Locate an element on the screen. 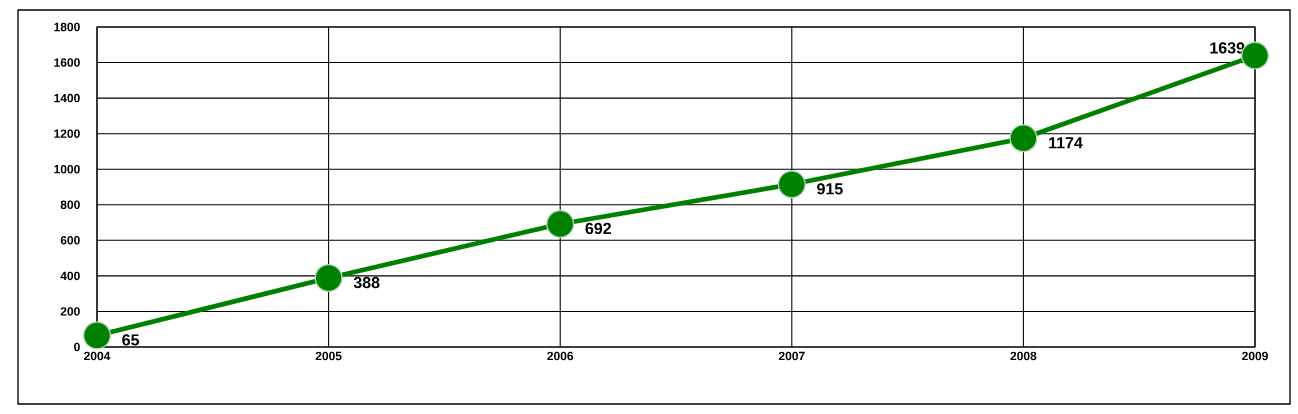 The width and height of the screenshot is (1298, 414). x-tick-label: 2009 is located at coordinates (1255, 356).